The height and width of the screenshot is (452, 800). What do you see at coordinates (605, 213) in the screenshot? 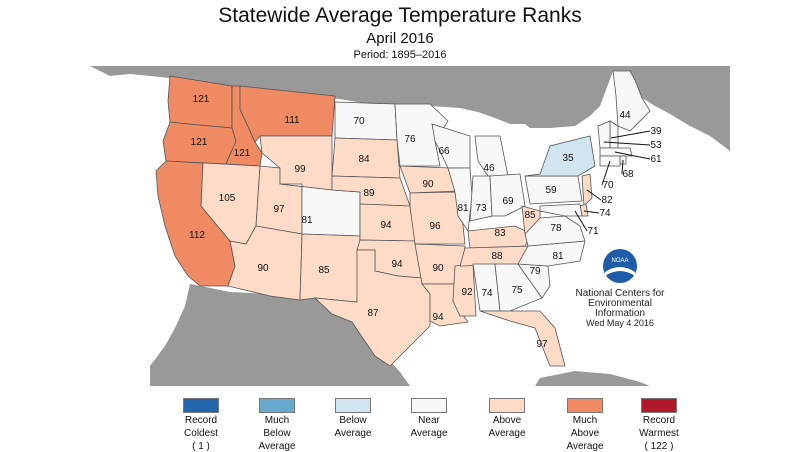
I see `rank-label-de: 74` at bounding box center [605, 213].